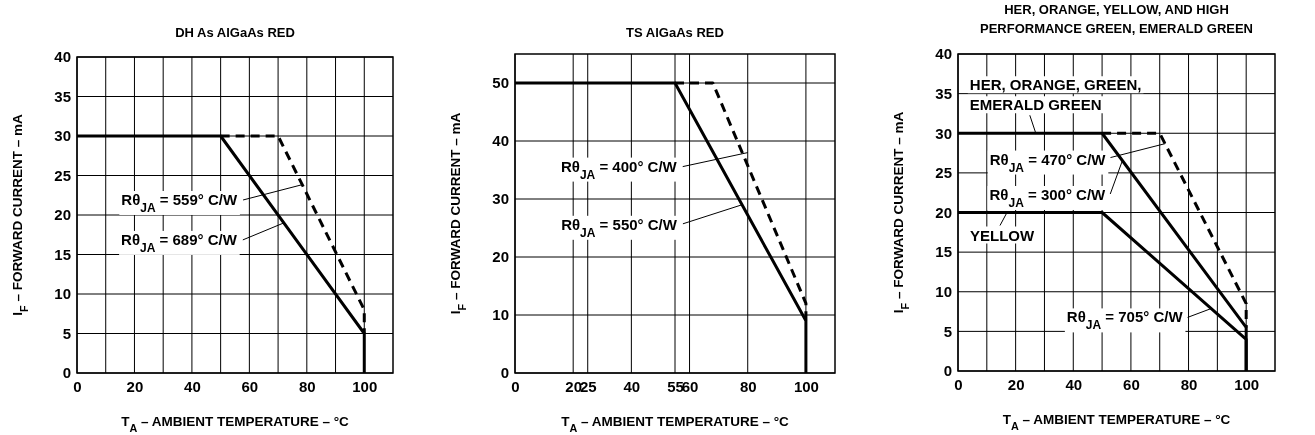 The width and height of the screenshot is (1315, 435). What do you see at coordinates (675, 32) in the screenshot?
I see `chart-title: TS AlGaAs RED` at bounding box center [675, 32].